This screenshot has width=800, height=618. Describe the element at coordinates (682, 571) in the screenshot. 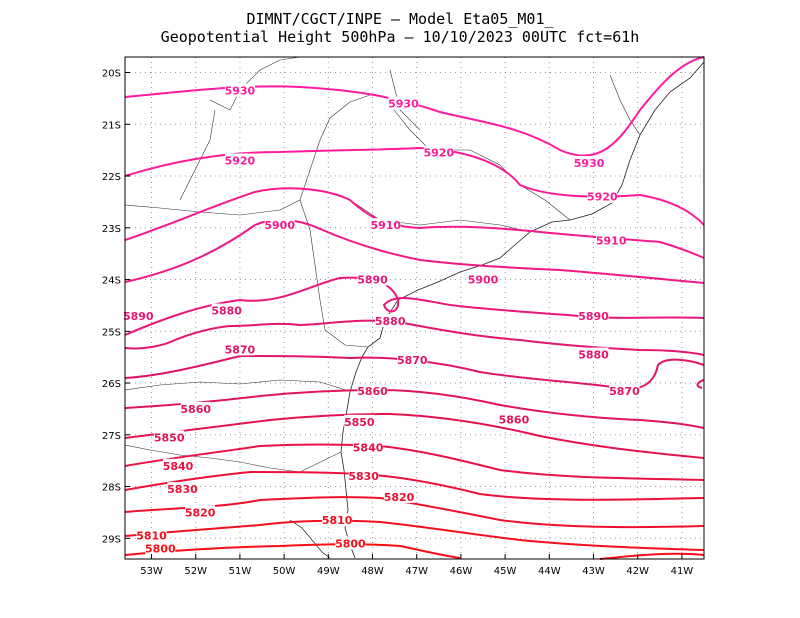

I see `lon-tick-label: 41W` at that location.